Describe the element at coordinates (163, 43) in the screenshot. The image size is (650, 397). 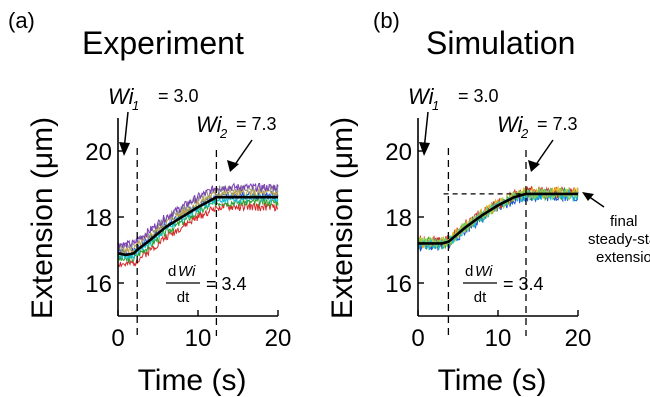
I see `panel-title: Experiment` at that location.